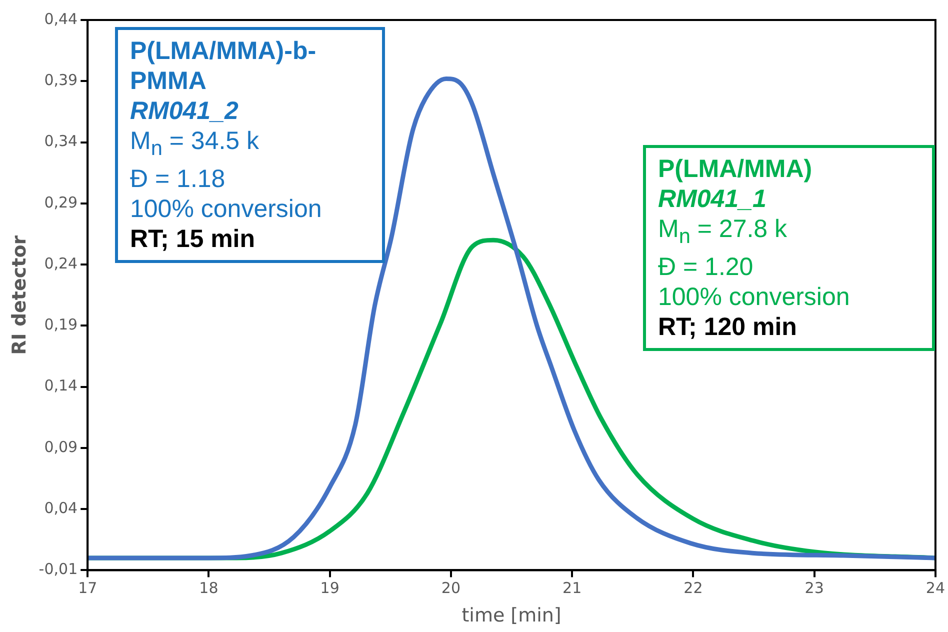 This screenshot has width=948, height=632. I want to click on x-tick-label: 17, so click(88, 588).